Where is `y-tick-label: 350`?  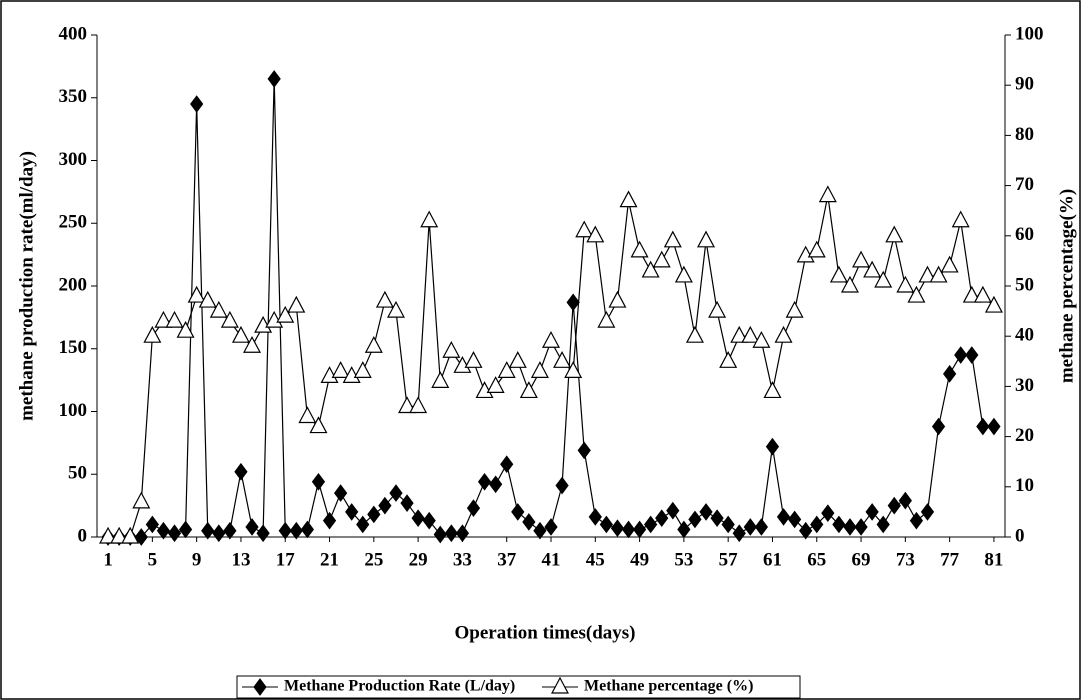
y-tick-label: 350 is located at coordinates (73, 96).